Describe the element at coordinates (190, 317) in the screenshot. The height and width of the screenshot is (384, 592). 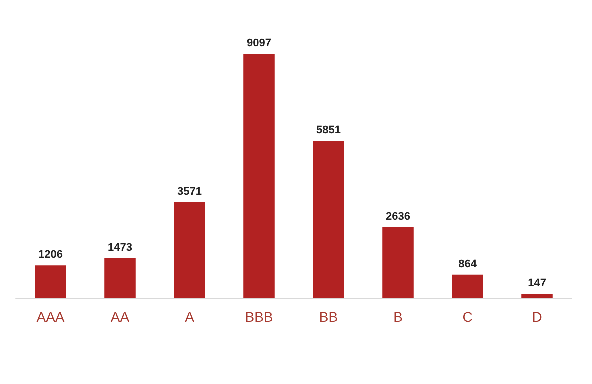
I see `x-tick-label: A` at that location.